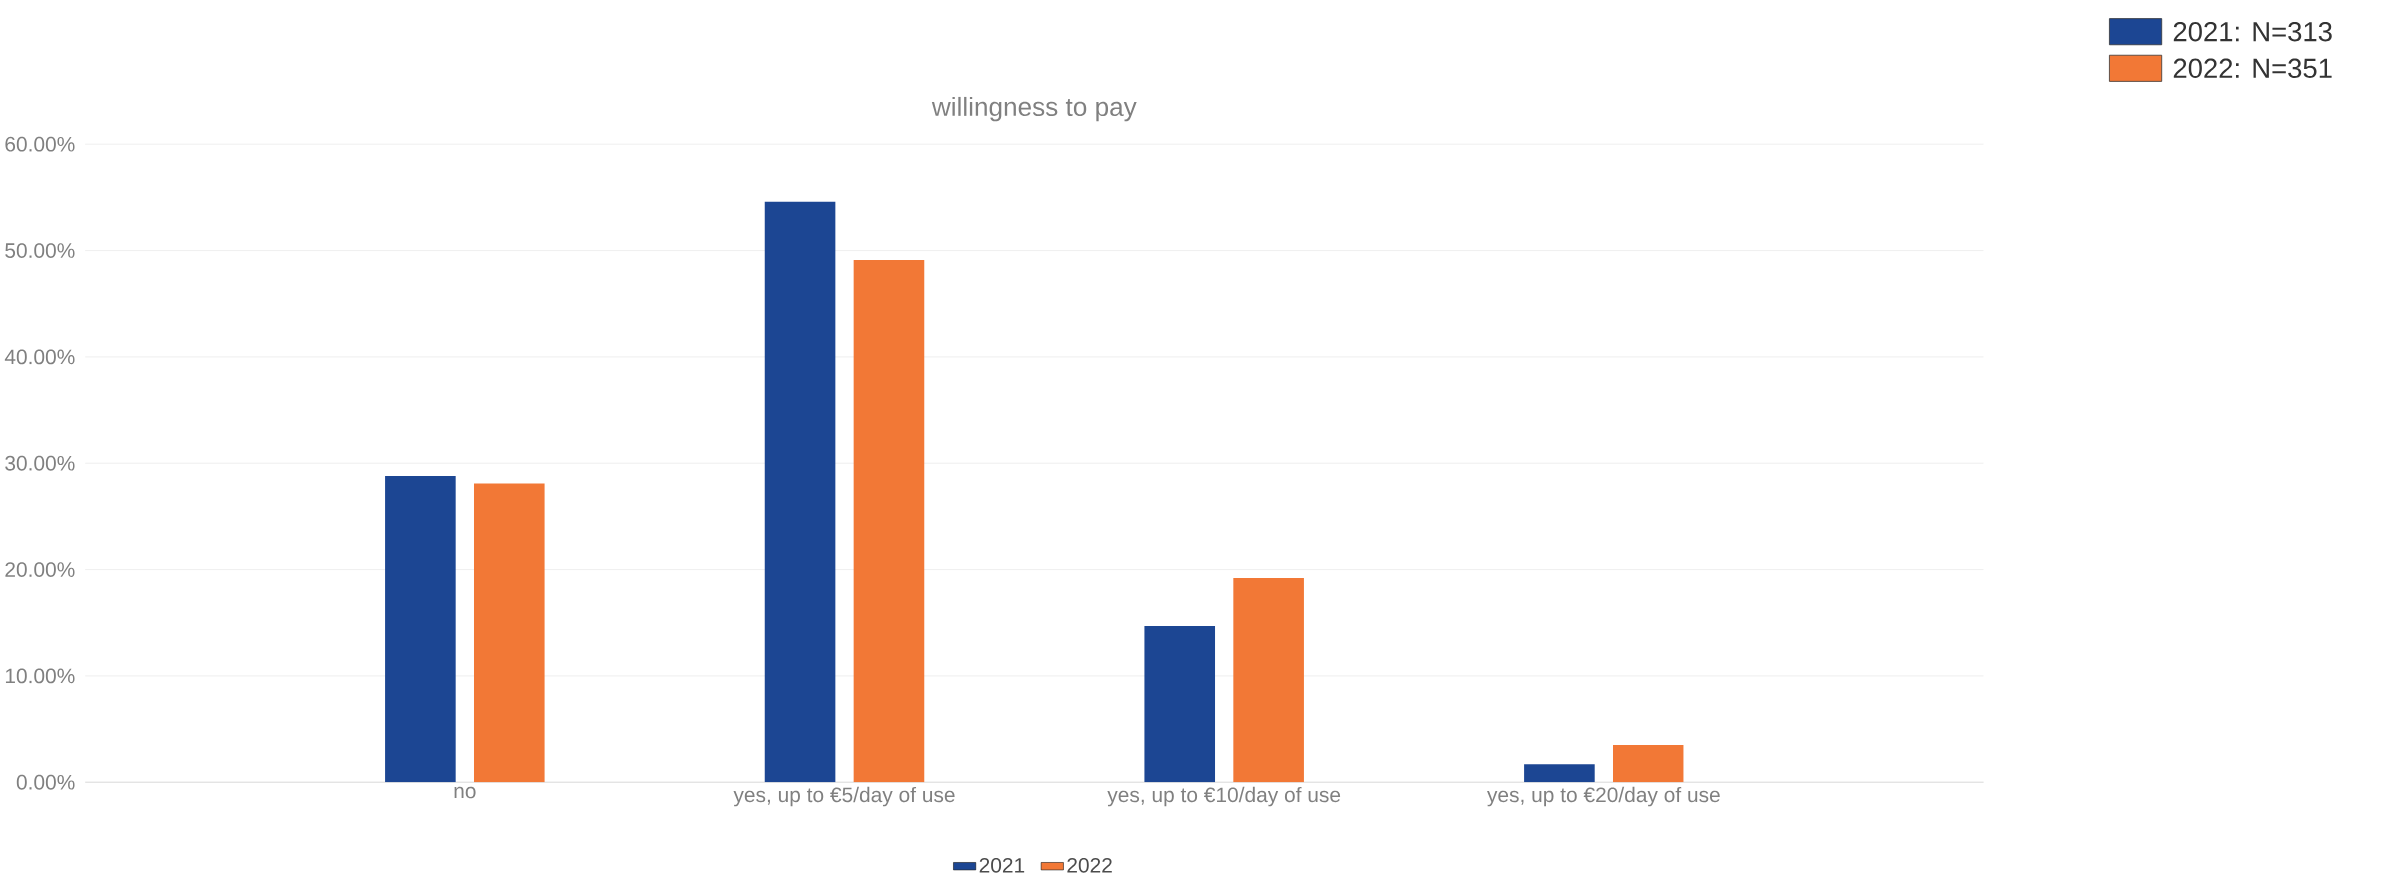 This screenshot has width=2382, height=880. I want to click on y-tick-label: 40.00%, so click(39, 357).